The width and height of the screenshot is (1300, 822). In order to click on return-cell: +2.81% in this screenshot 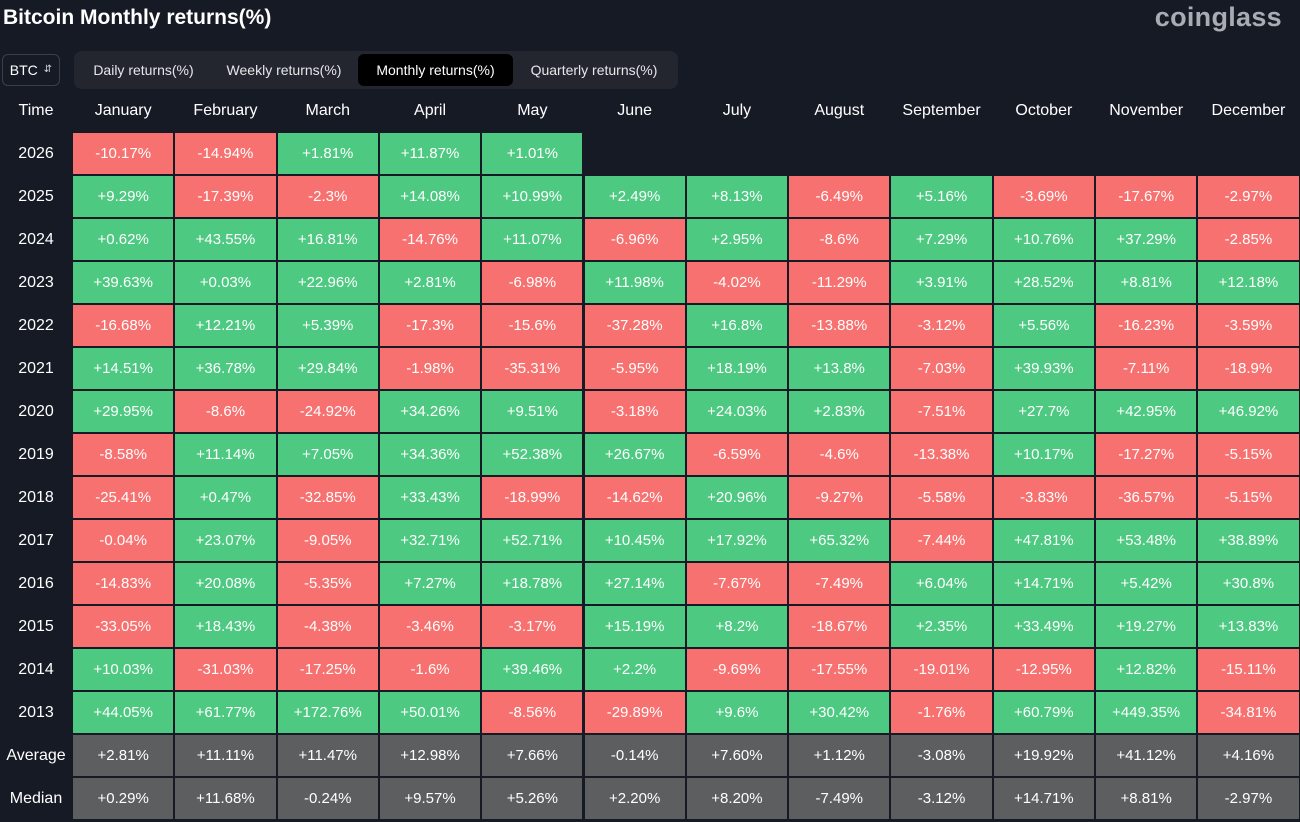, I will do `click(430, 282)`.